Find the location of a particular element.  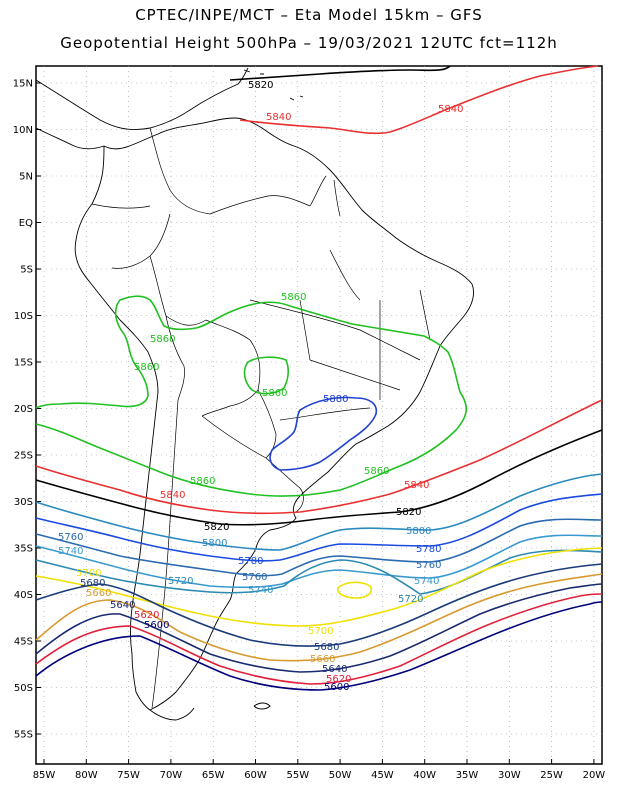

label-5700-b: 5700 is located at coordinates (320, 631).